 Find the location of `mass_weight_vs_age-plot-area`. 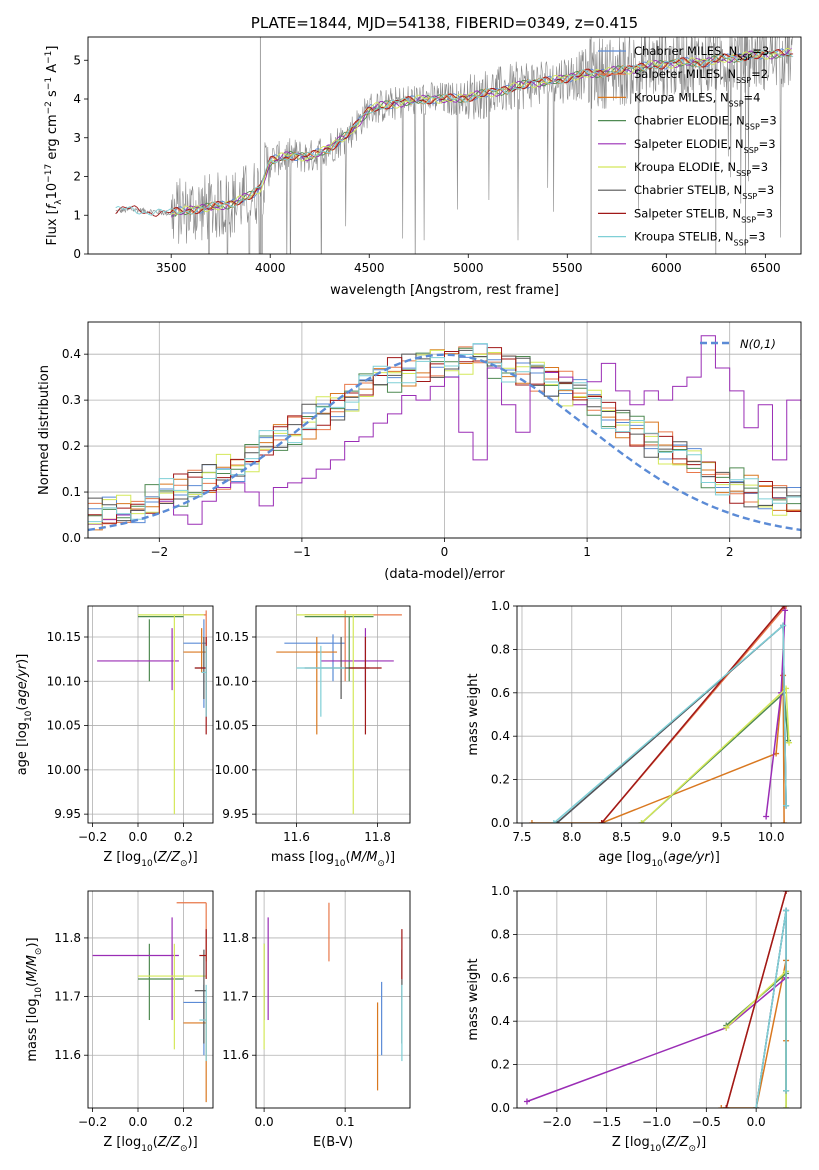

mass_weight_vs_age-plot-area is located at coordinates (660, 714).